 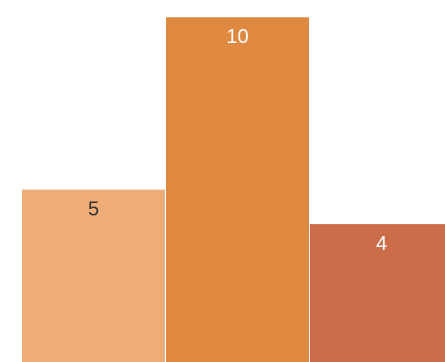 I want to click on data-label-1: 5, so click(x=93, y=210).